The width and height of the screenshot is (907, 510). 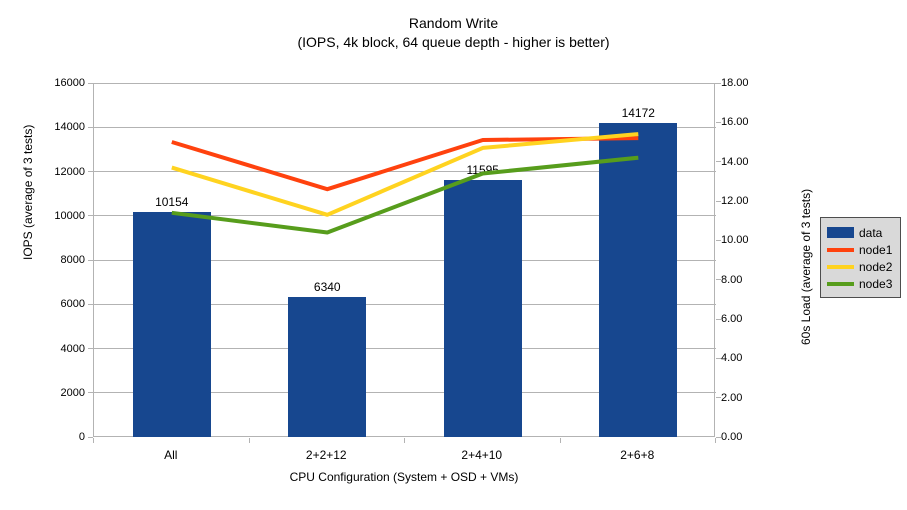 I want to click on y-axis-tick-label-right: 4.00, so click(x=732, y=358).